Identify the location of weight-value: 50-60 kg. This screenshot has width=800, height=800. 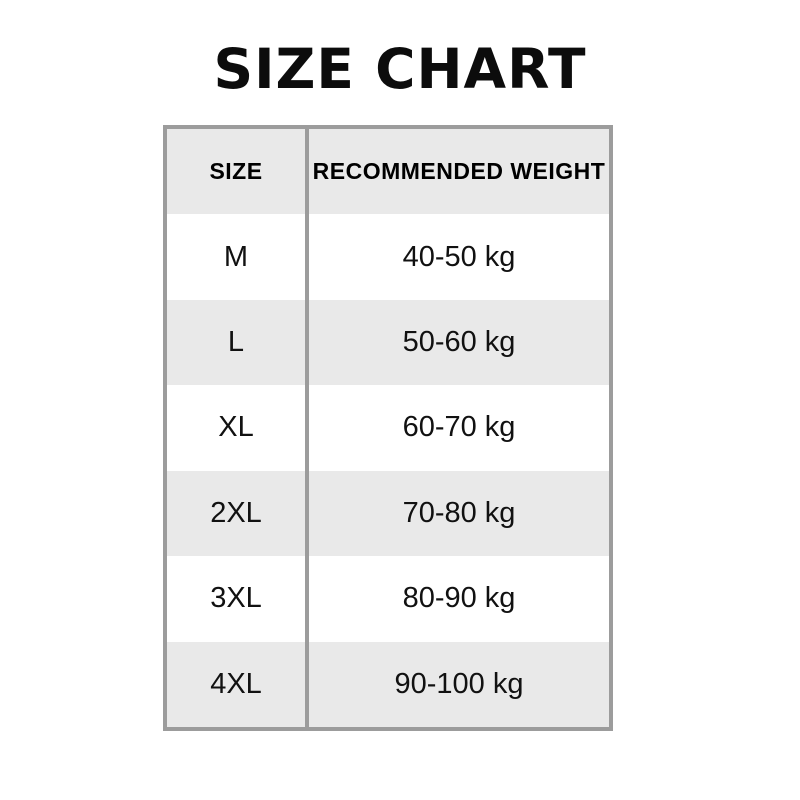
(459, 342).